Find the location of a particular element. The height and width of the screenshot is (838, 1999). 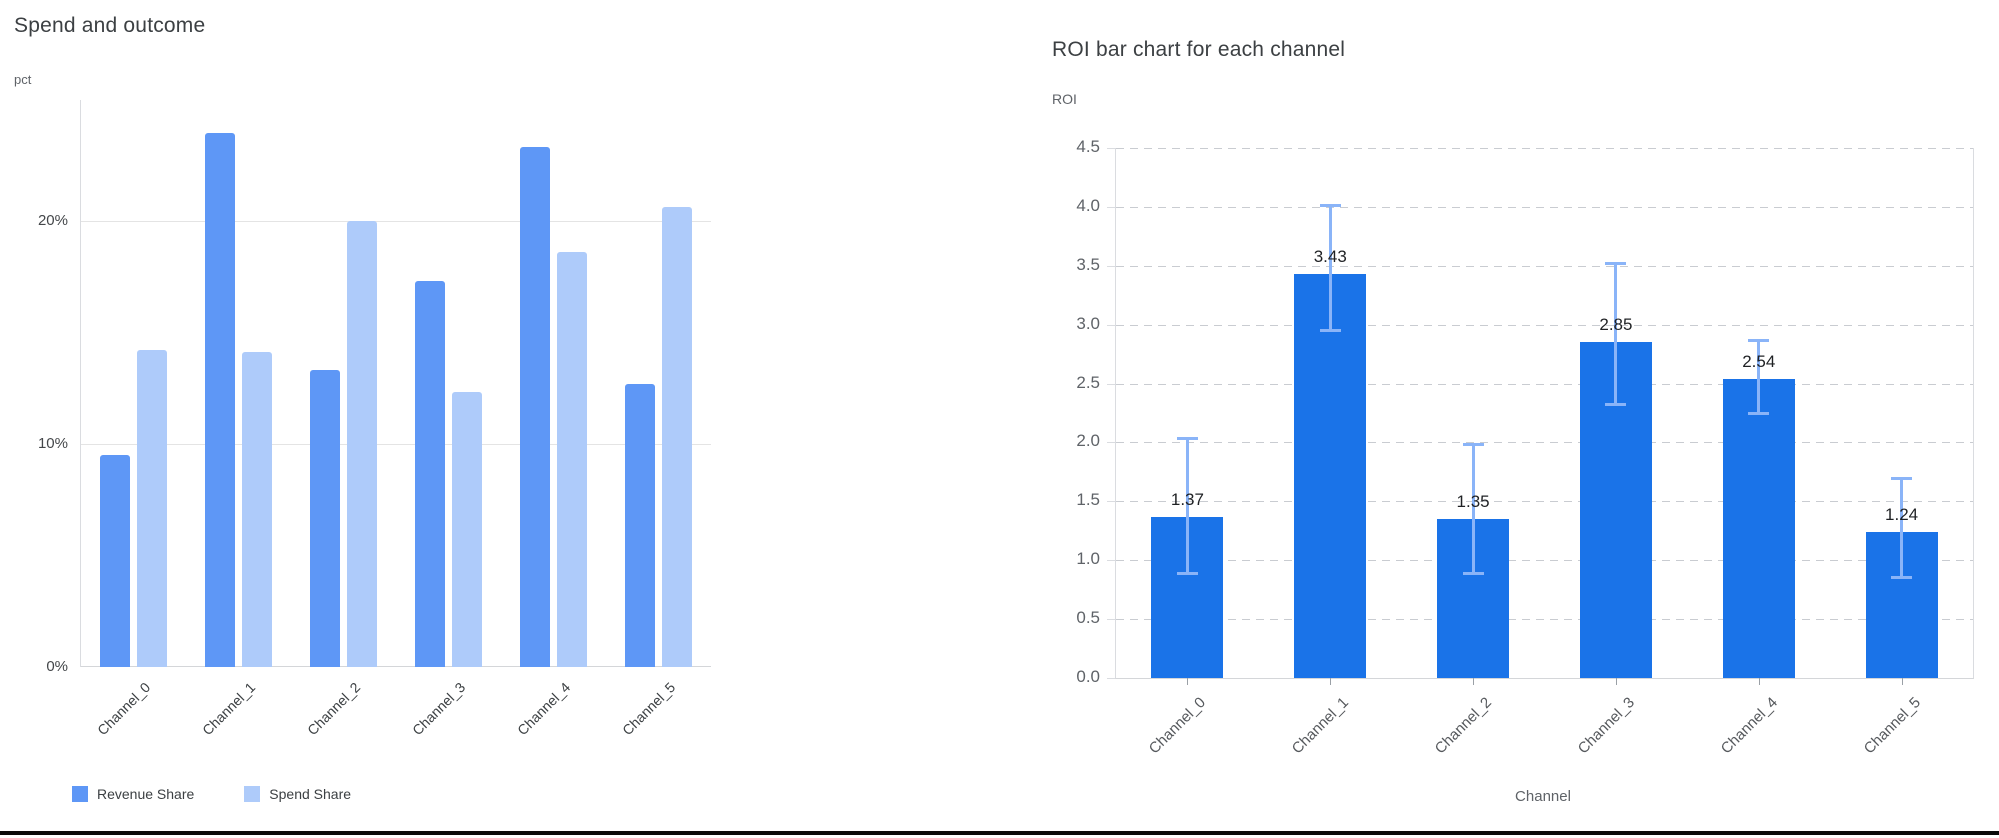

y-tick-label: 3.5 is located at coordinates (1088, 264).